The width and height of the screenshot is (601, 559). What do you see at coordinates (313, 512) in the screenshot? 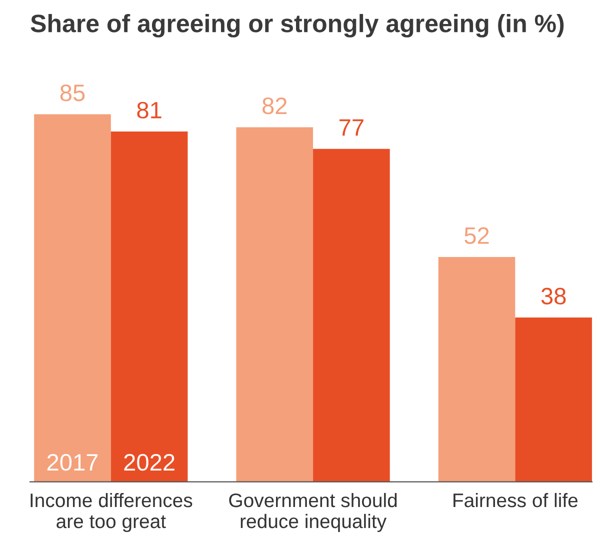
I see `x-tick-label: Government should reduce inequality` at bounding box center [313, 512].